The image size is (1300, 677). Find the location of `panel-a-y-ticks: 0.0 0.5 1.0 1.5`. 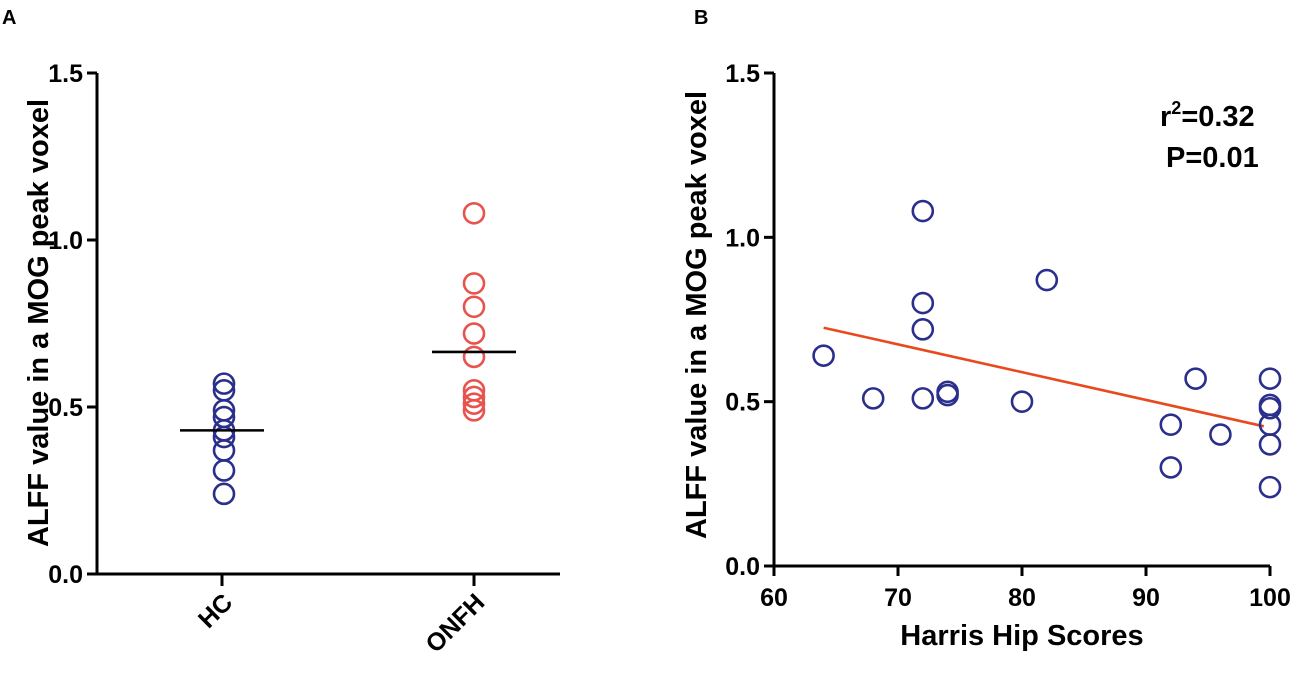

panel-a-y-ticks: 0.0 0.5 1.0 1.5 is located at coordinates (72, 324).